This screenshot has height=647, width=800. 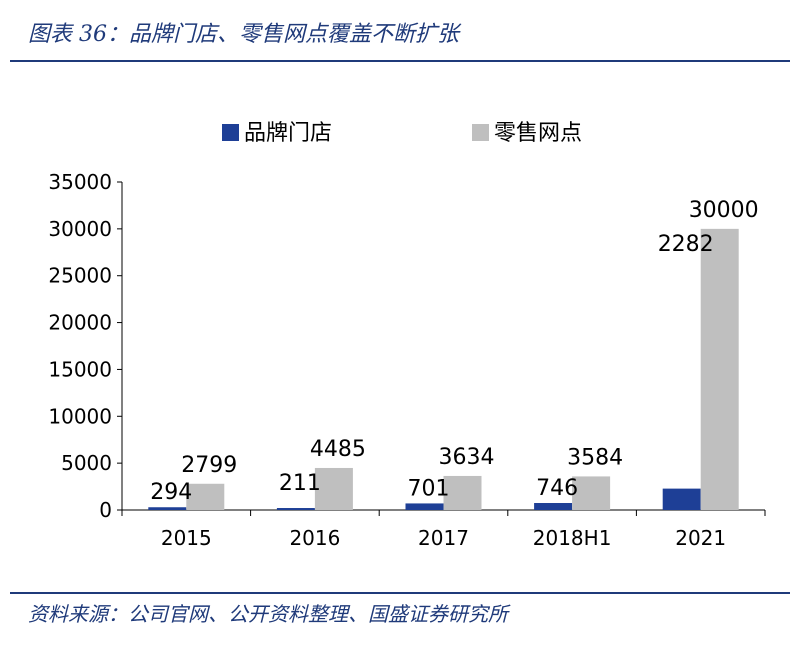 What do you see at coordinates (86, 463) in the screenshot?
I see `y-tick-label: 5000` at bounding box center [86, 463].